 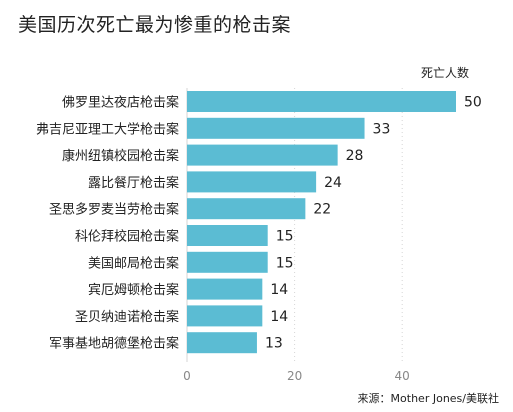 I want to click on value-label: 33, so click(x=382, y=129).